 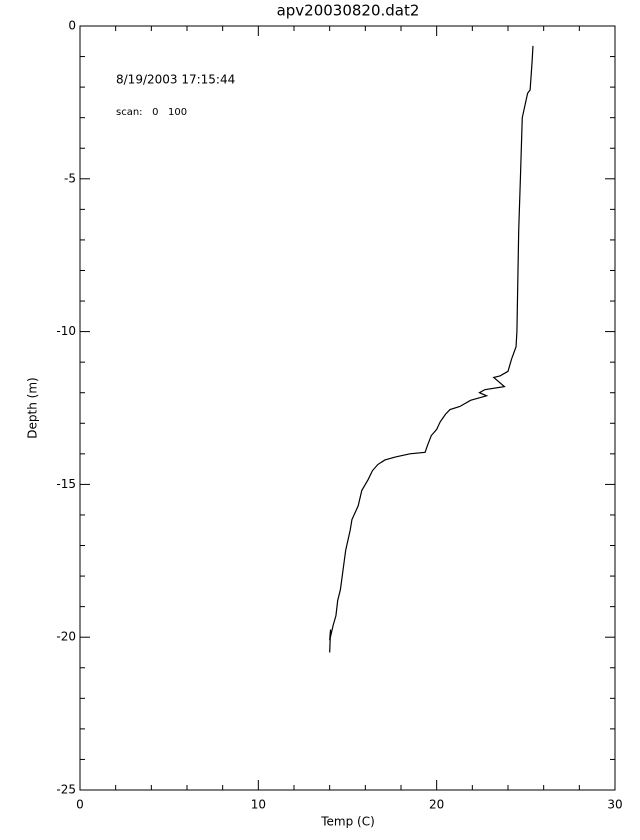 I want to click on x-axis-label: Temp (C), so click(x=347, y=822).